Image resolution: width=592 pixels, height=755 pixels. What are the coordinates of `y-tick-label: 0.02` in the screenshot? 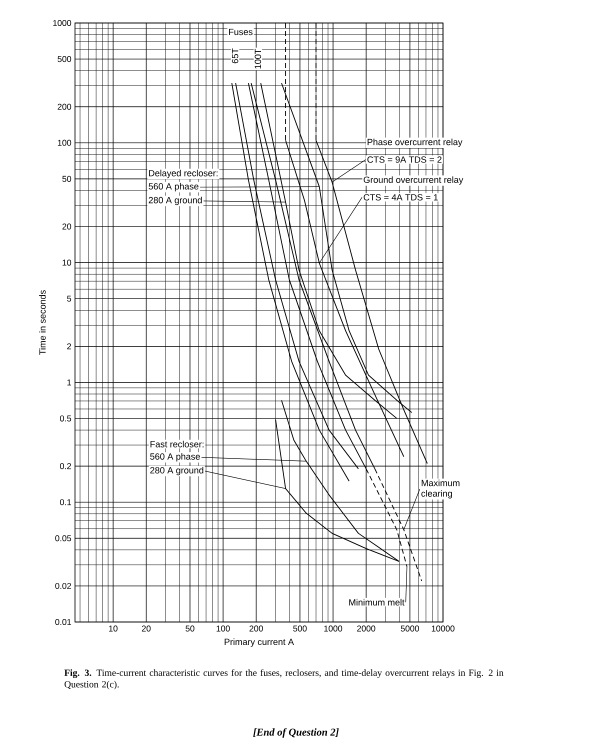 It's located at (63, 585).